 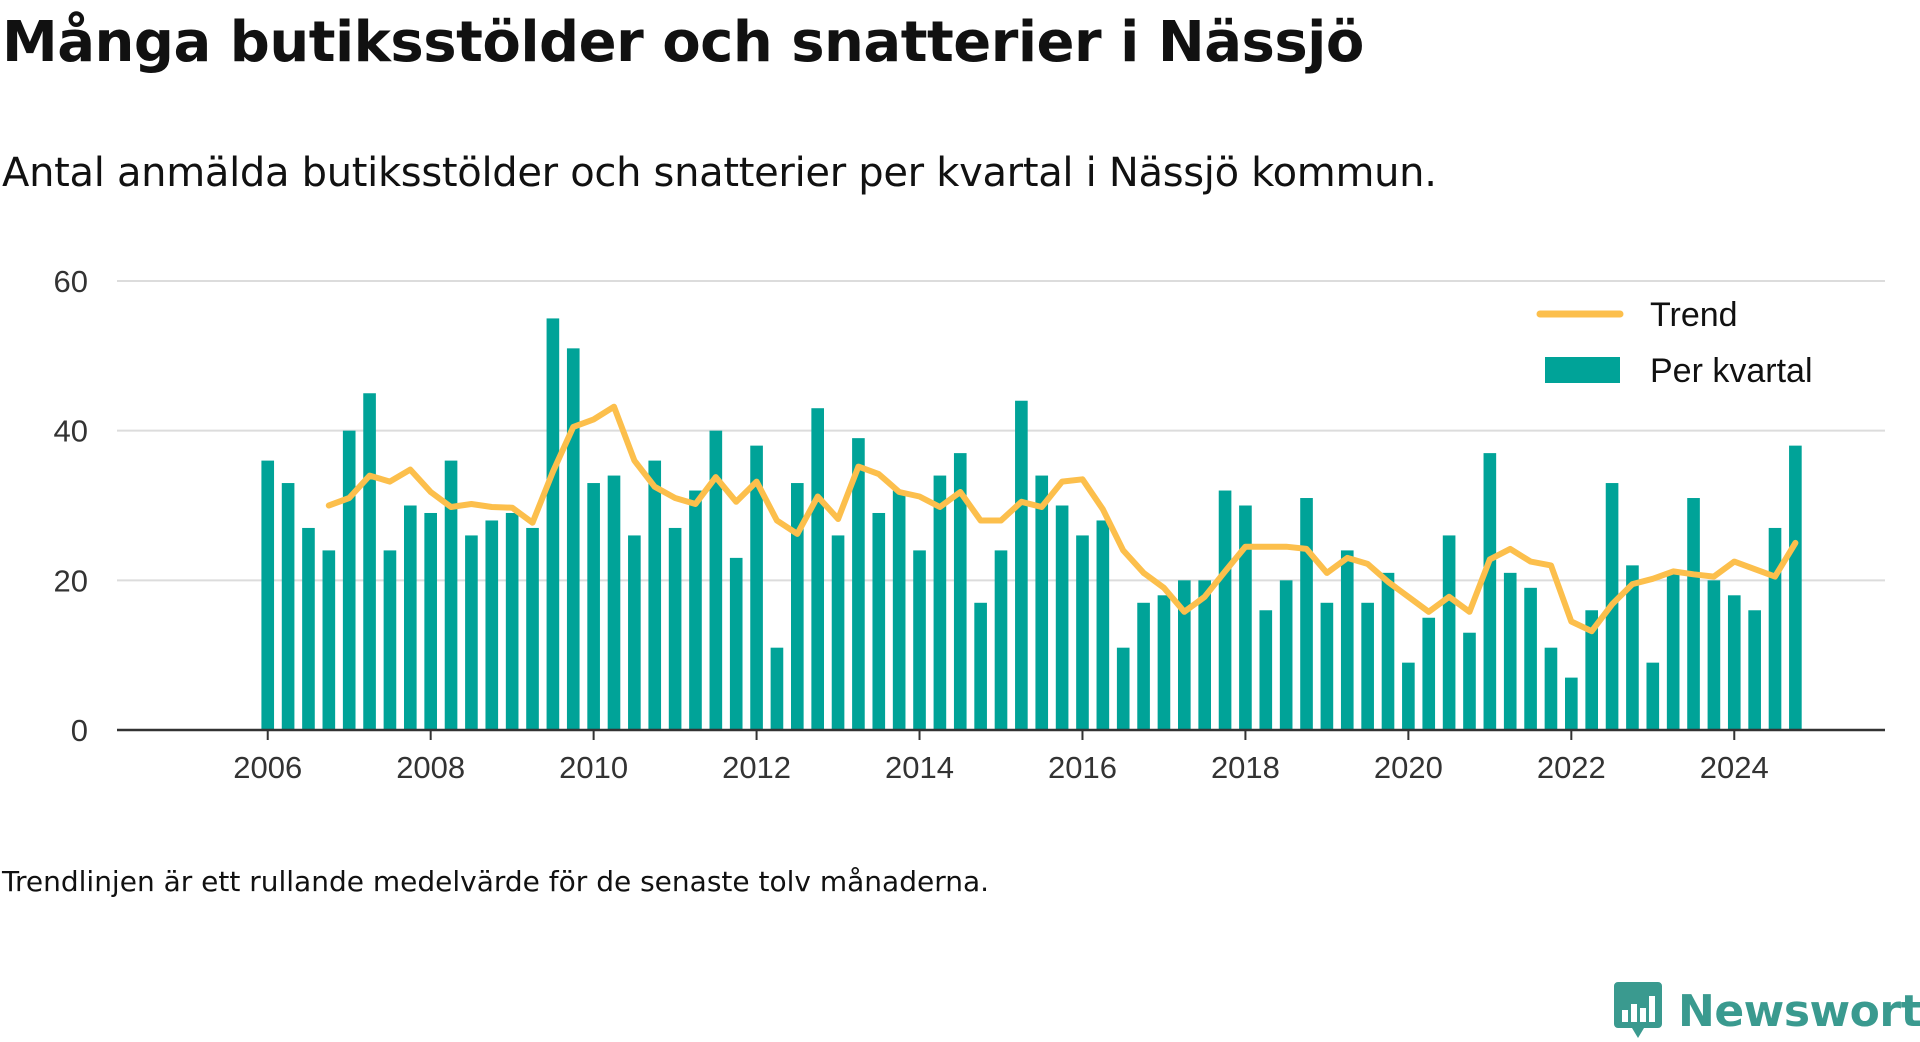 I want to click on x-tick-label: 2012, so click(x=756, y=767).